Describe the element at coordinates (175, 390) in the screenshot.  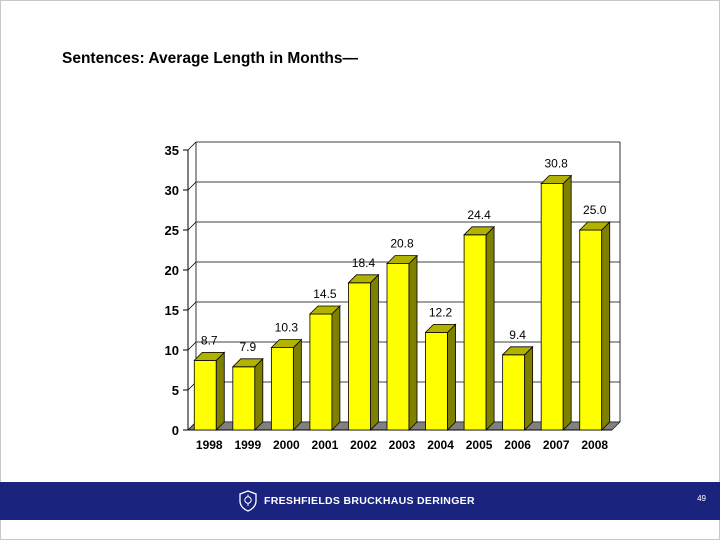
I see `y-tick-label: 5` at that location.